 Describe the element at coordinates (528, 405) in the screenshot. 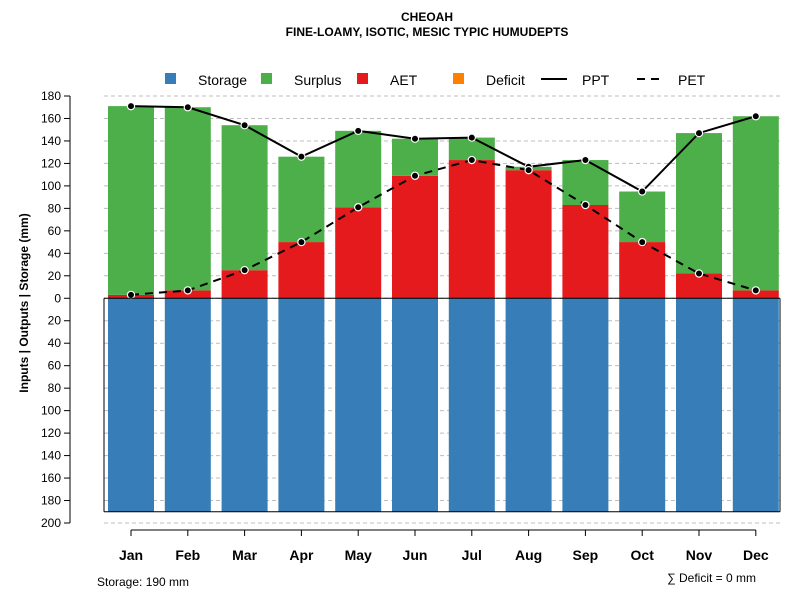

I see `storage-bar-aug` at that location.